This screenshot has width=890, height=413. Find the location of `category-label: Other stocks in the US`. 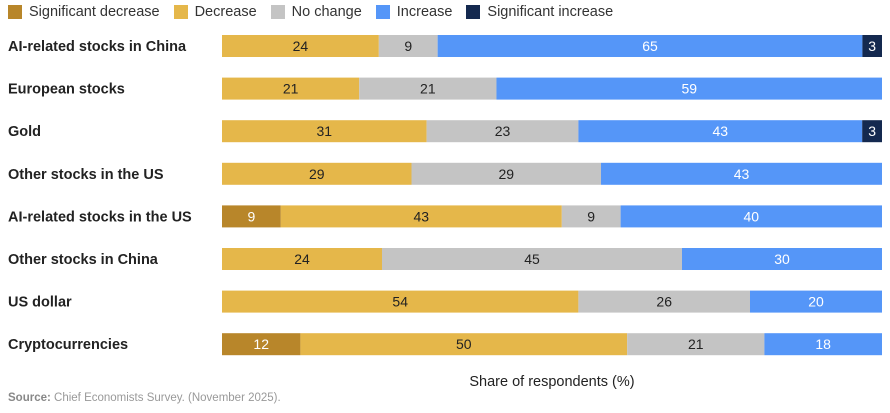

category-label: Other stocks in the US is located at coordinates (86, 175).